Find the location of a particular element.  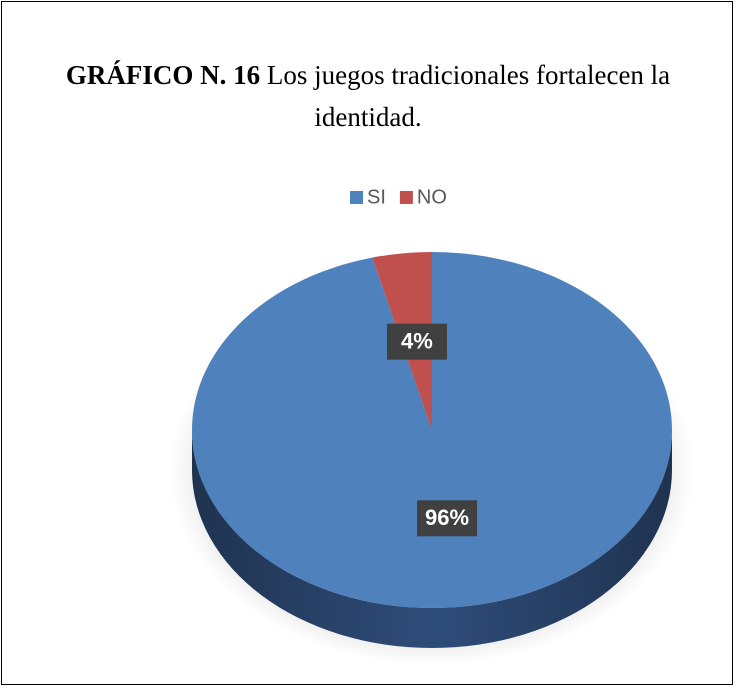

legend-label: NO is located at coordinates (432, 197).